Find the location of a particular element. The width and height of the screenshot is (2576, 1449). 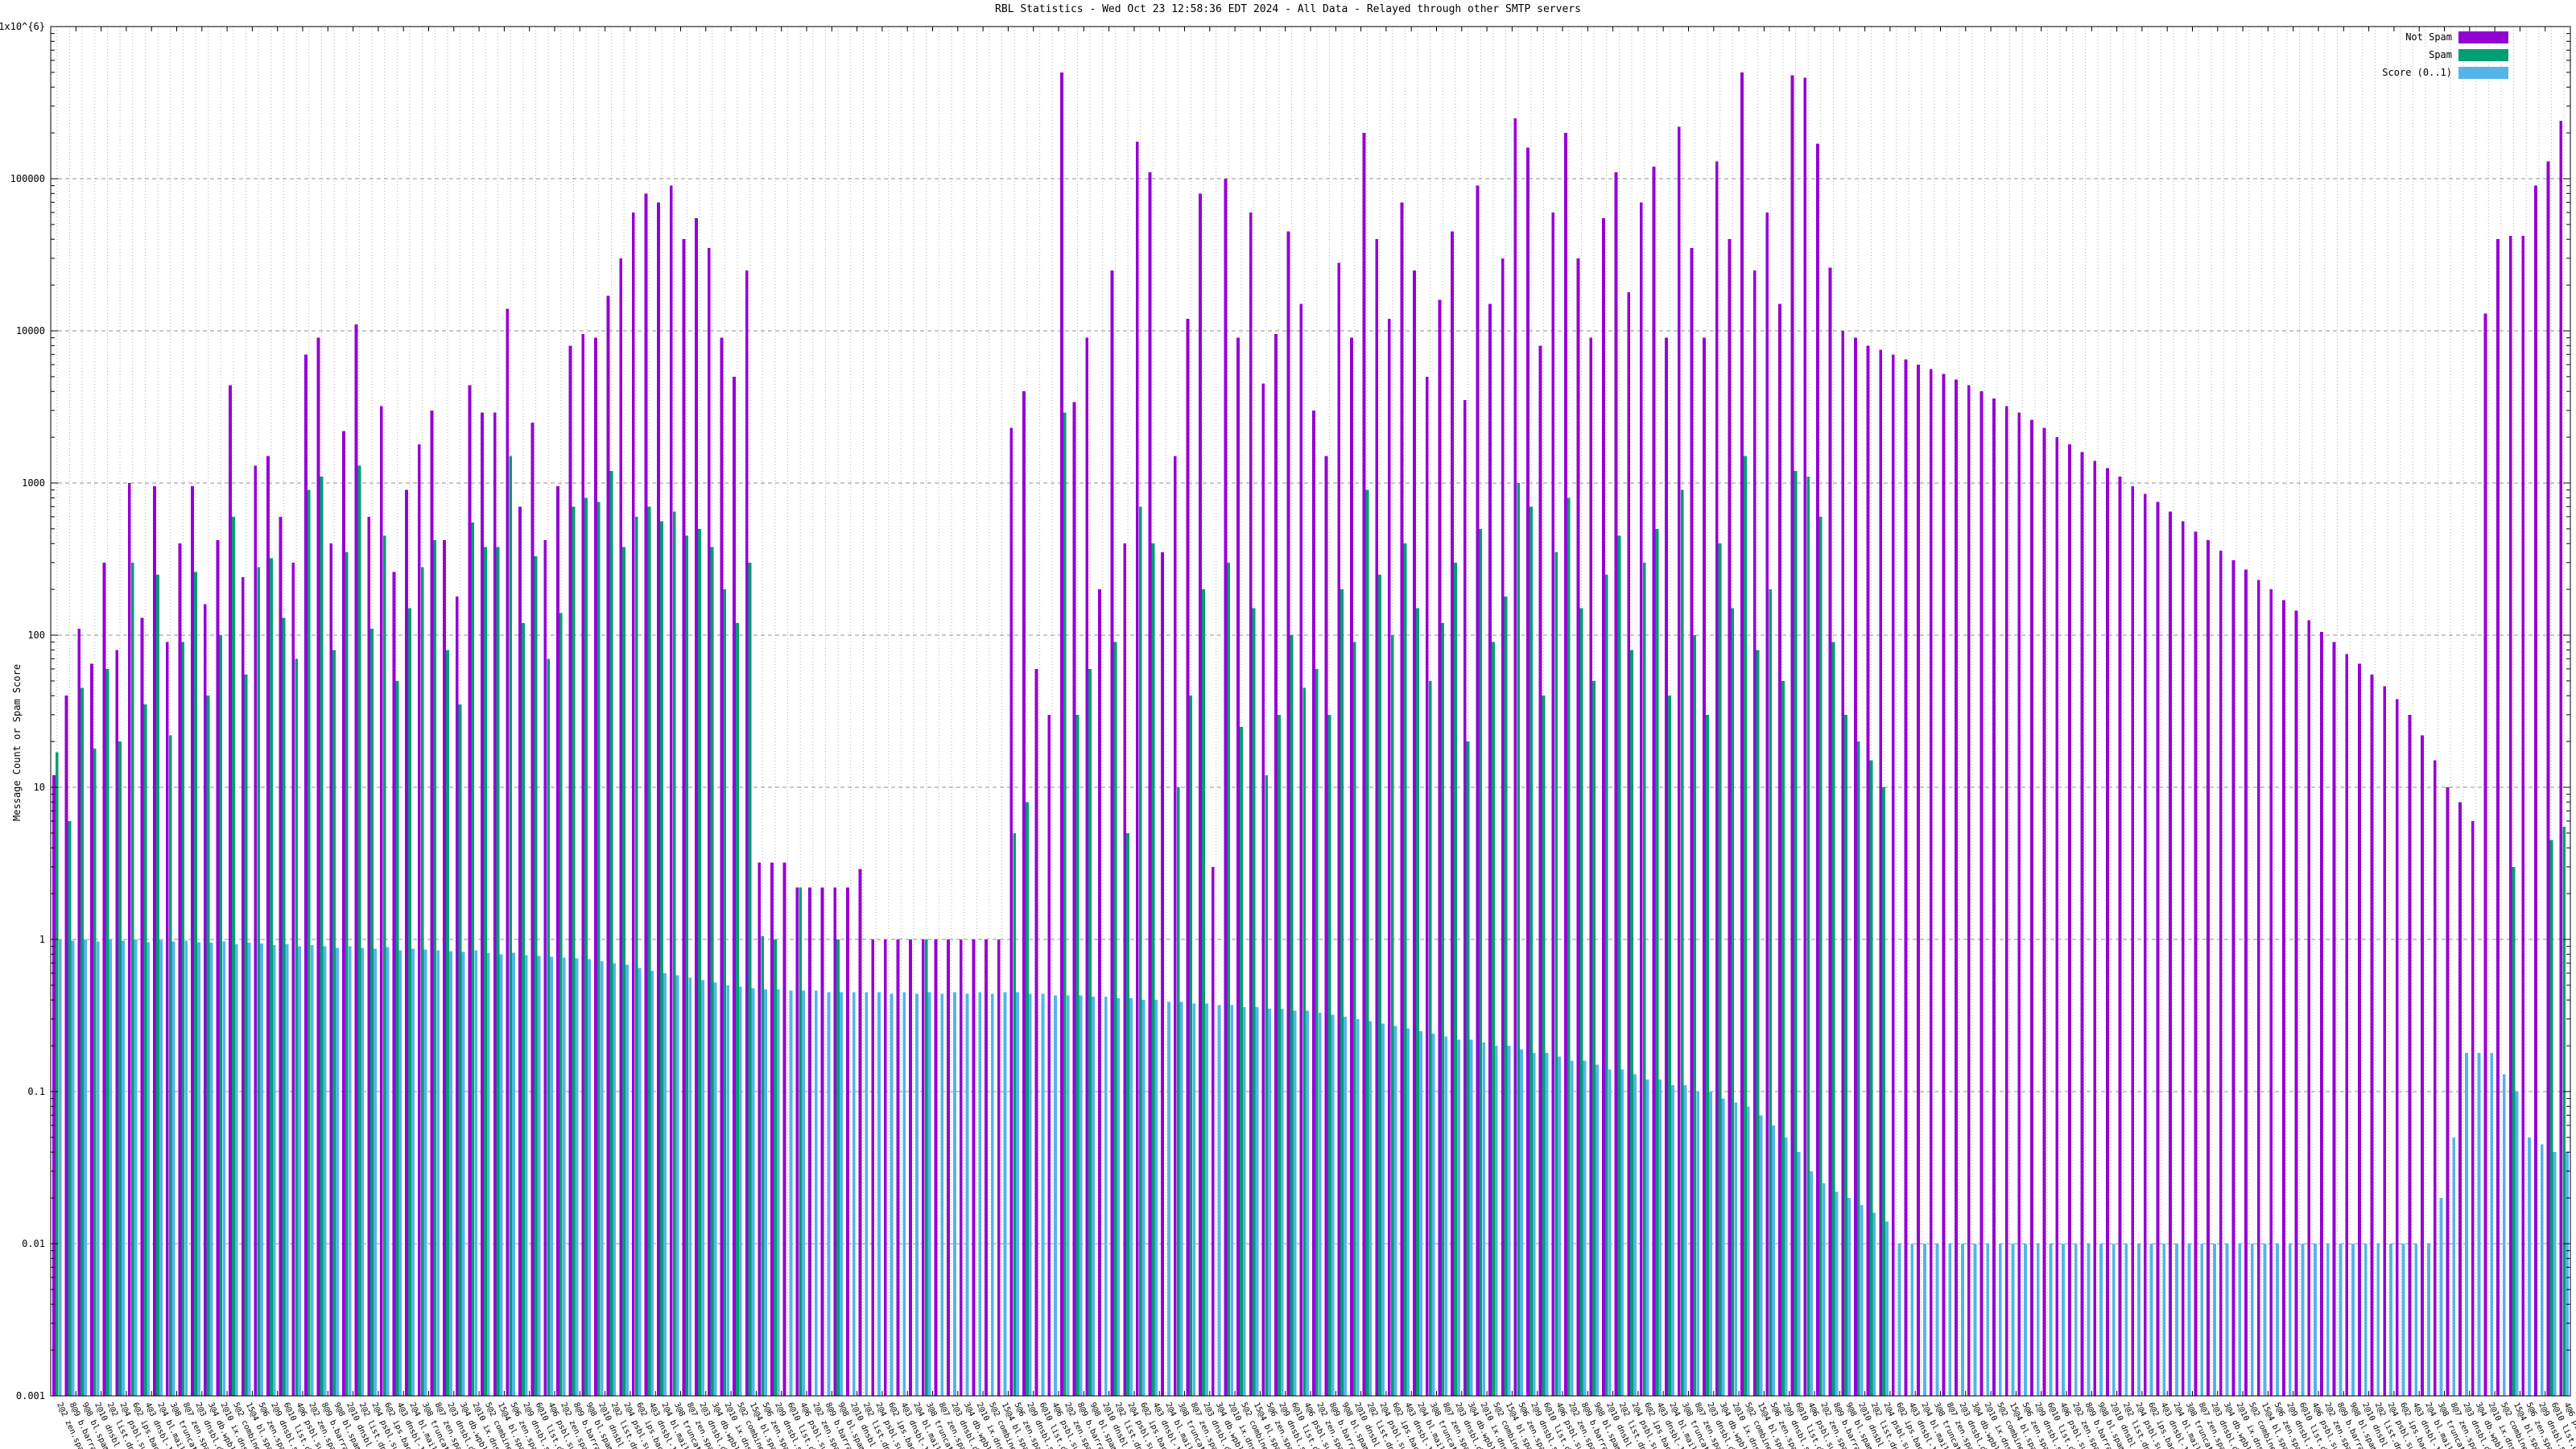

y-tick-label: 100000 is located at coordinates (27, 178).